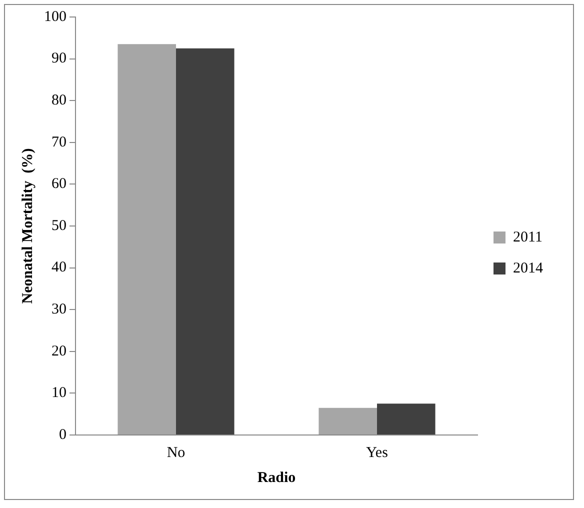 The width and height of the screenshot is (584, 508). I want to click on y-tick-label: 70, so click(59, 142).